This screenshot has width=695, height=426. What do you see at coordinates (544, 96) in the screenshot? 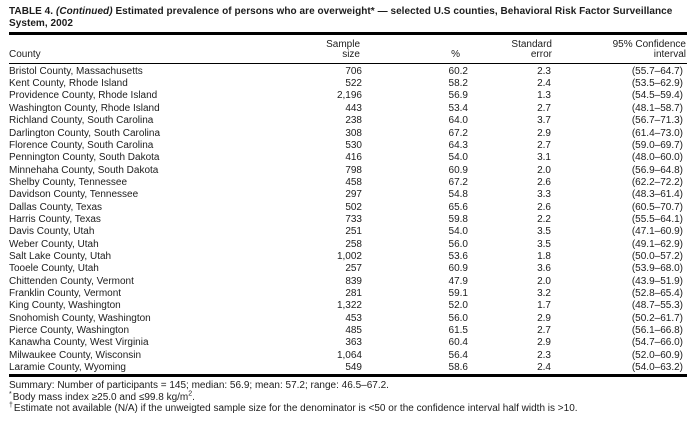
I see `standard-error-cell: 1.3` at bounding box center [544, 96].